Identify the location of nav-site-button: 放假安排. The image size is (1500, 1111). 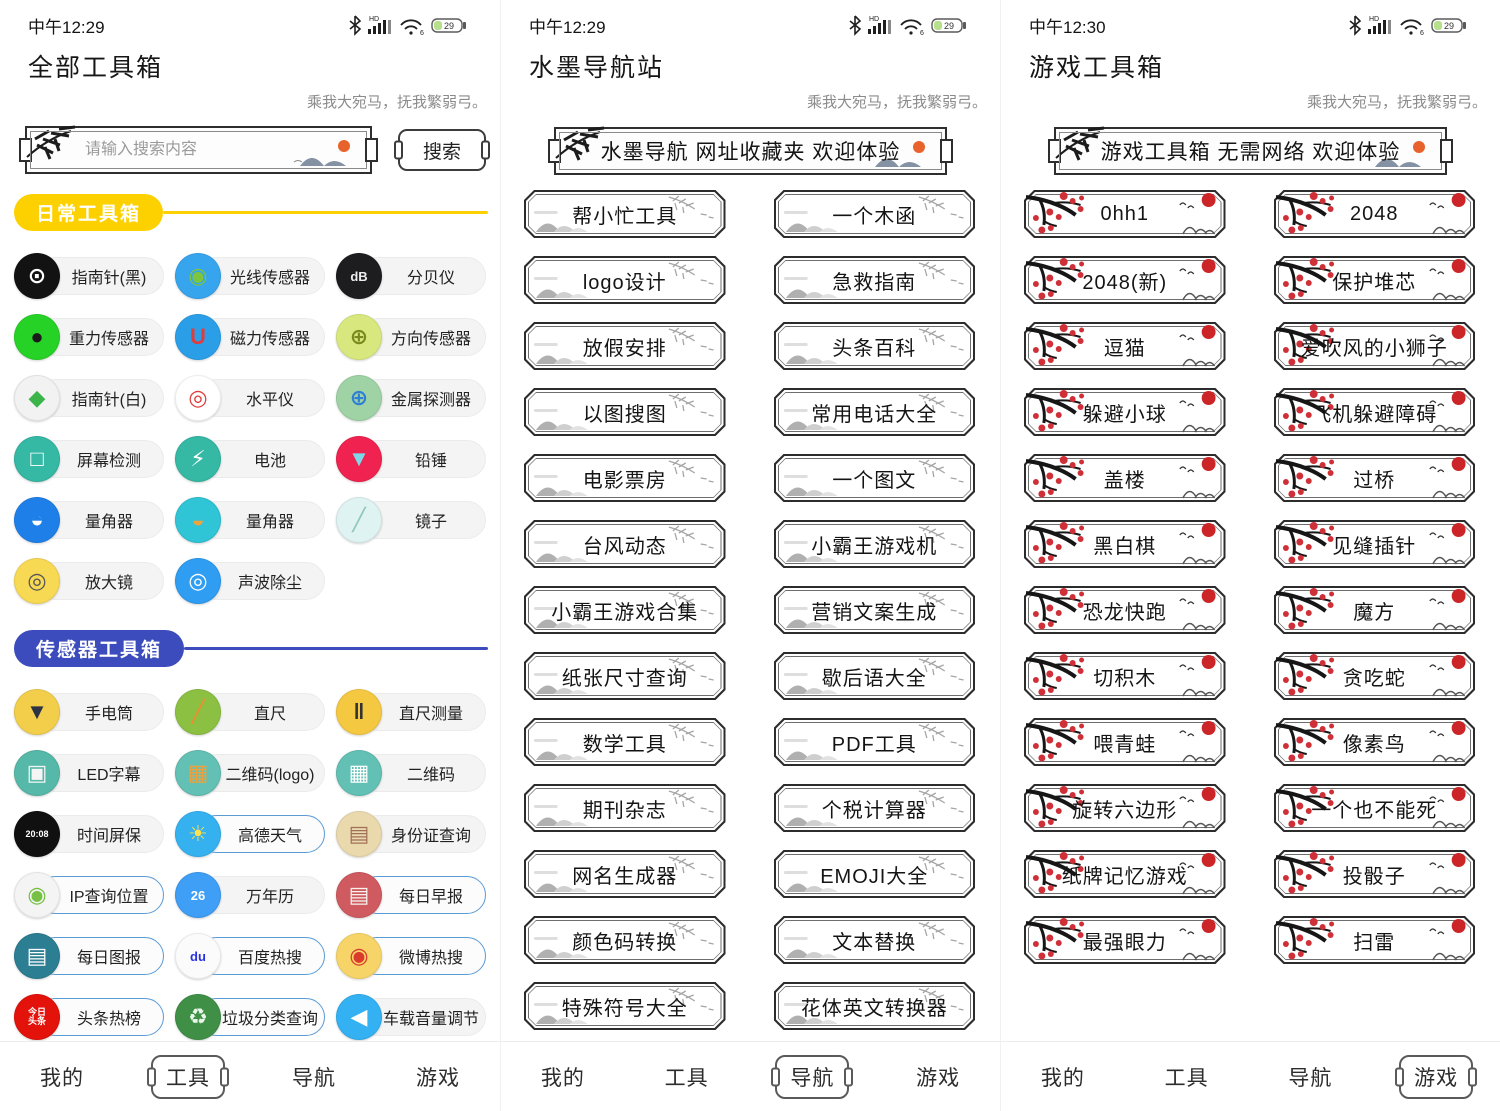
(625, 346).